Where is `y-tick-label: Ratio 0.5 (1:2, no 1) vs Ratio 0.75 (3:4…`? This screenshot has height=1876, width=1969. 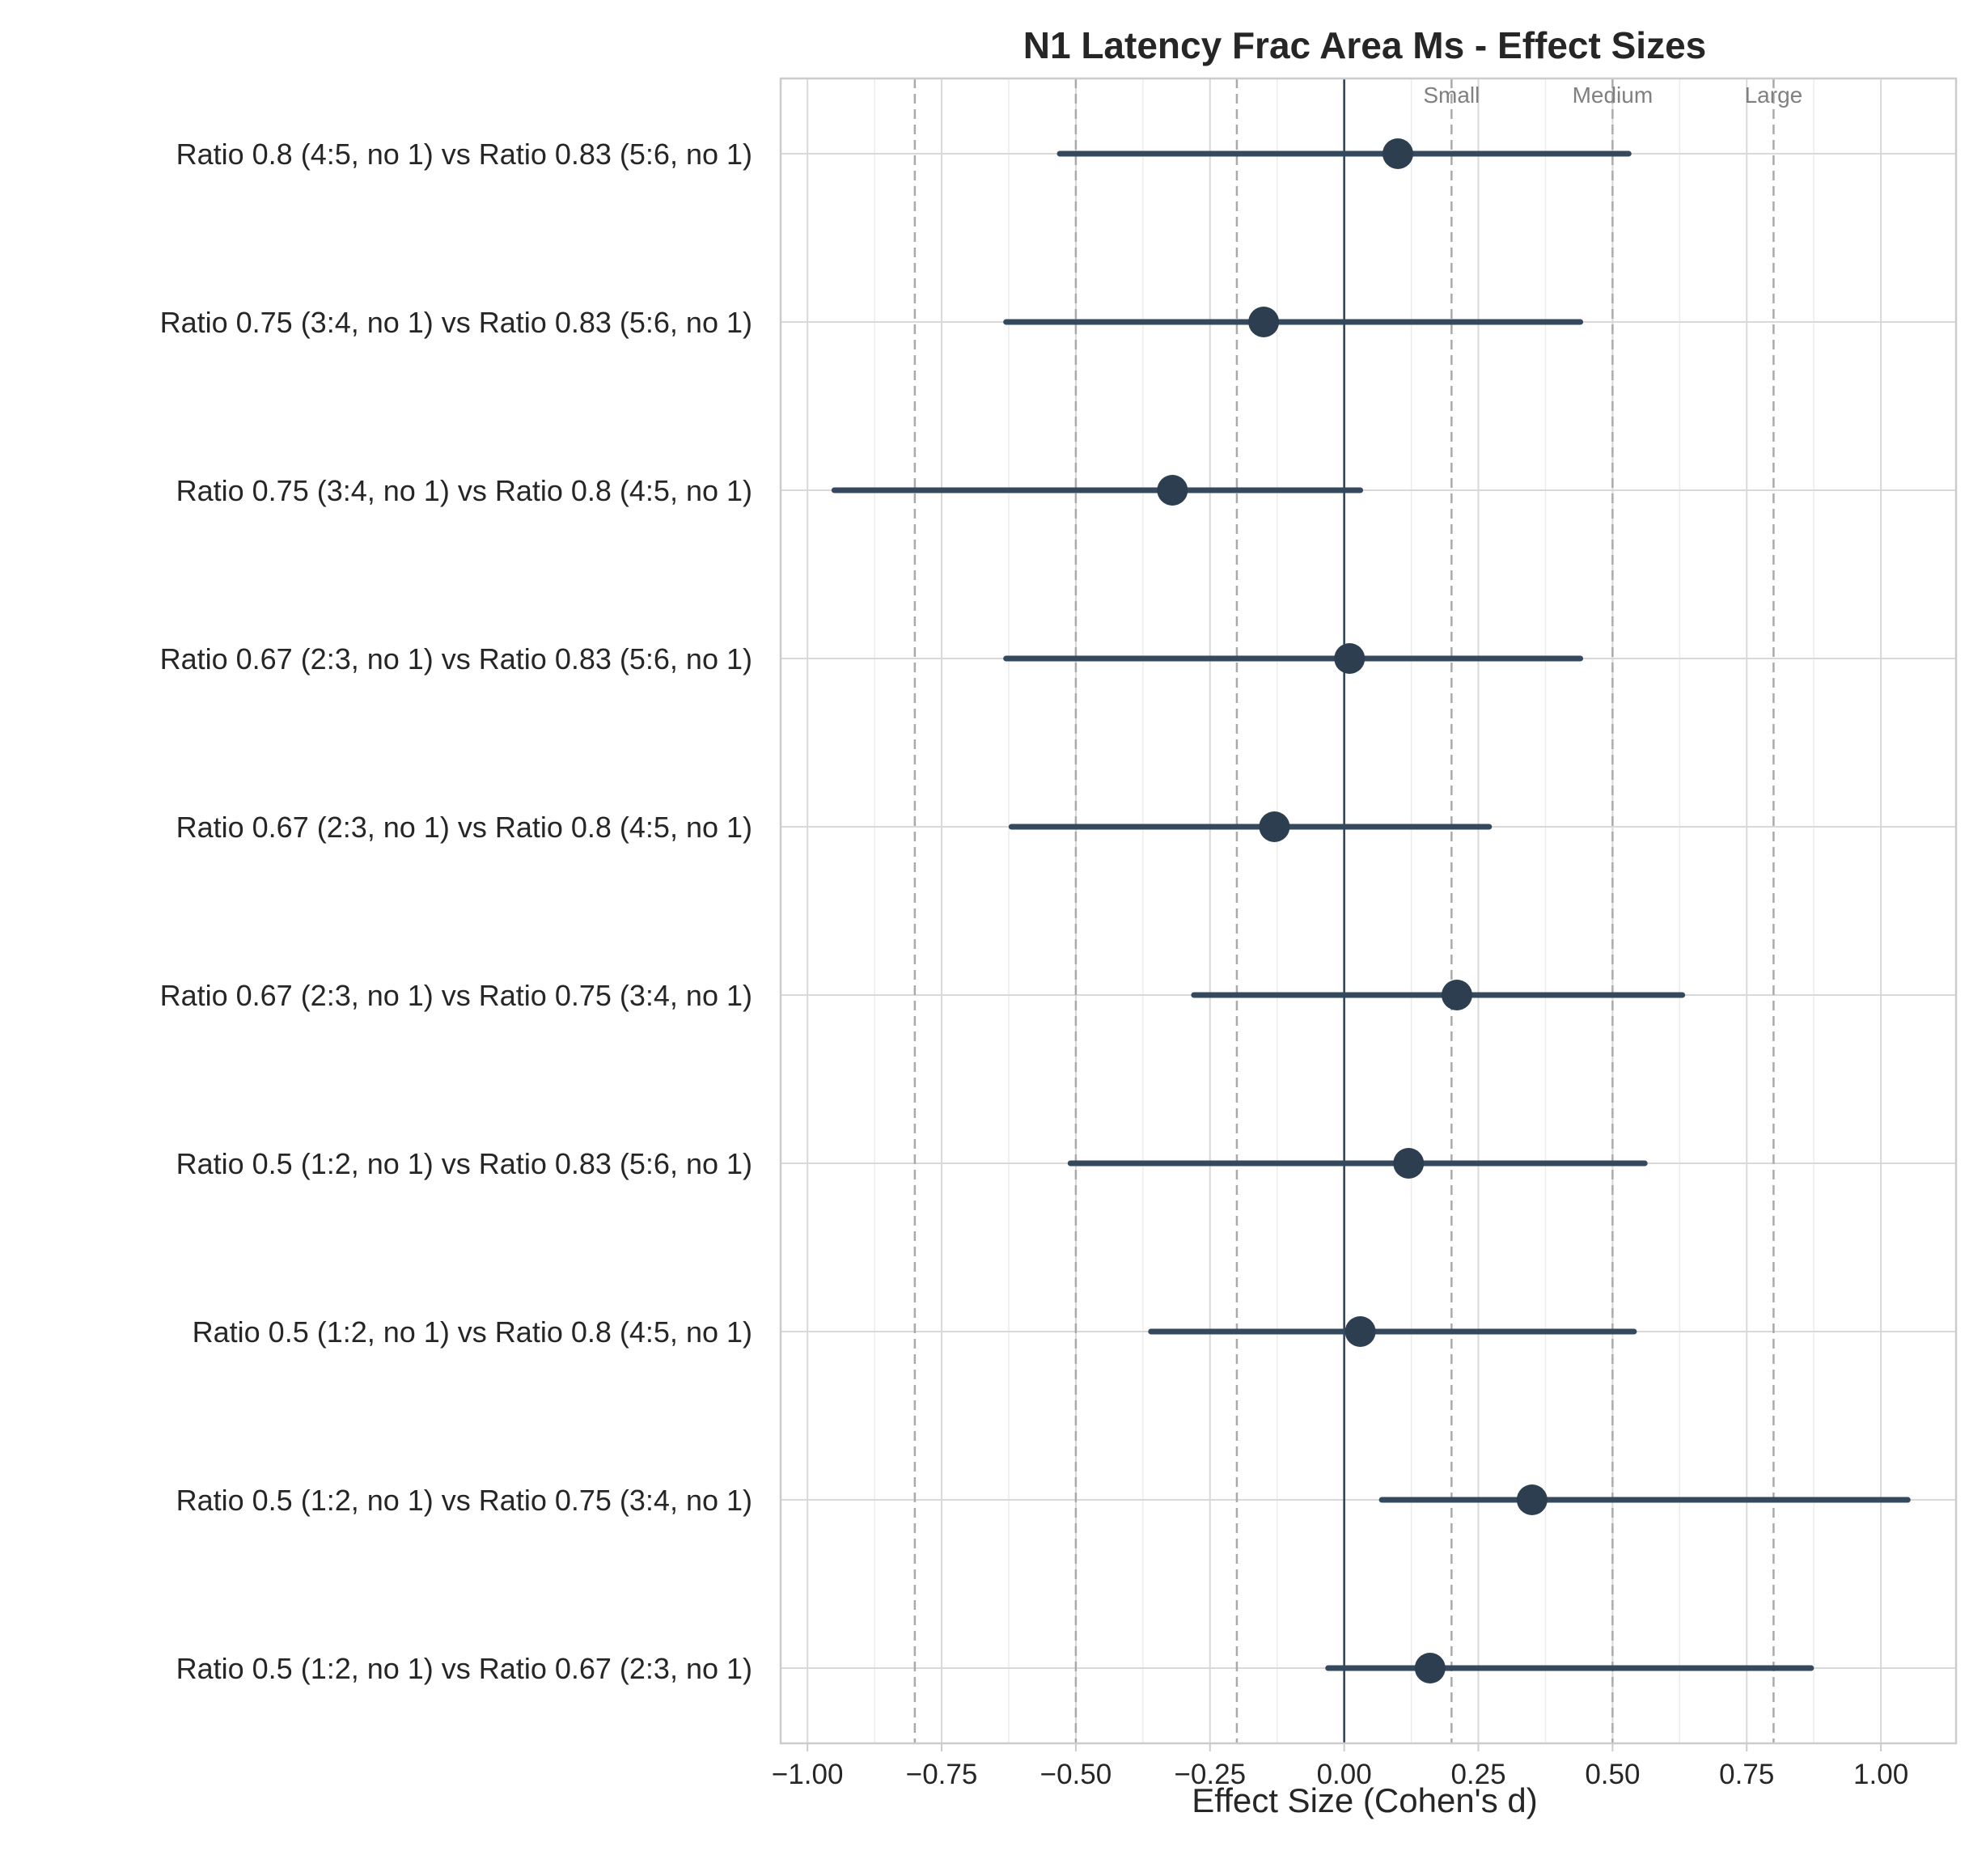
y-tick-label: Ratio 0.5 (1:2, no 1) vs Ratio 0.75 (3:4… is located at coordinates (464, 1500).